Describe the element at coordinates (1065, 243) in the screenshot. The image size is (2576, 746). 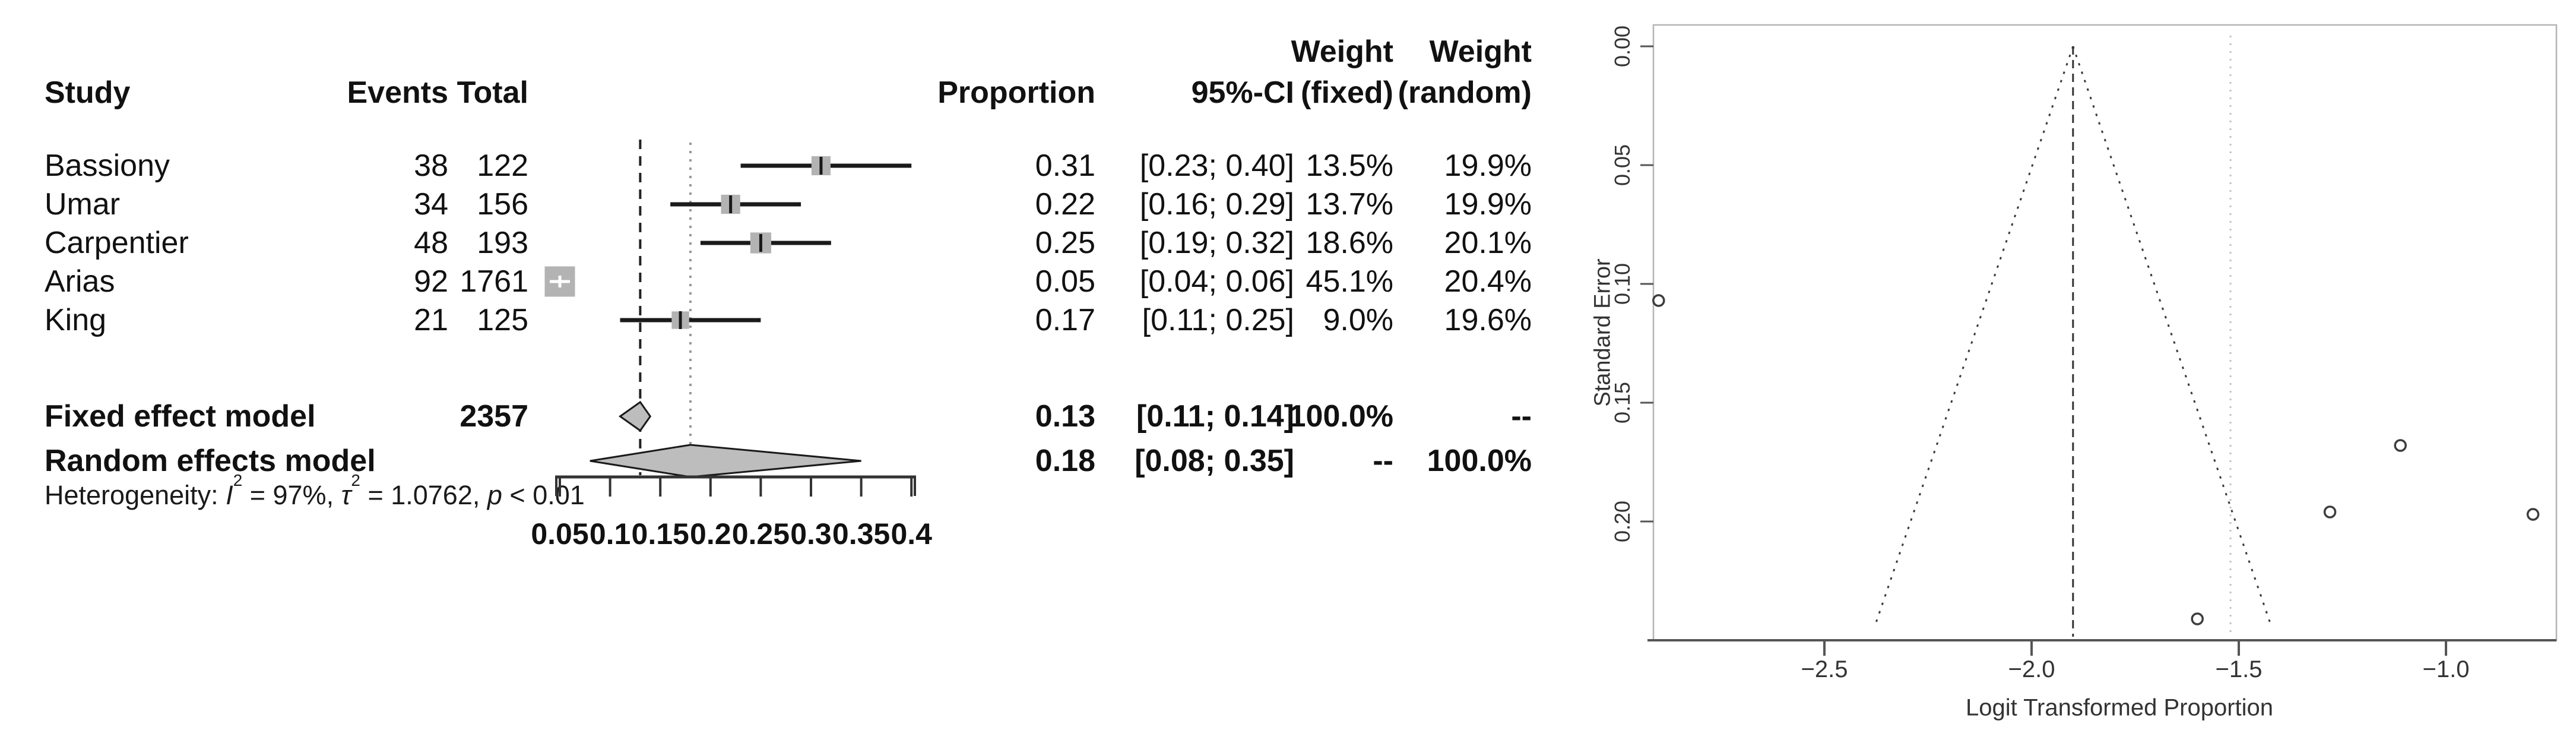
I see `cell-proportion-carpentier: 0.25` at that location.